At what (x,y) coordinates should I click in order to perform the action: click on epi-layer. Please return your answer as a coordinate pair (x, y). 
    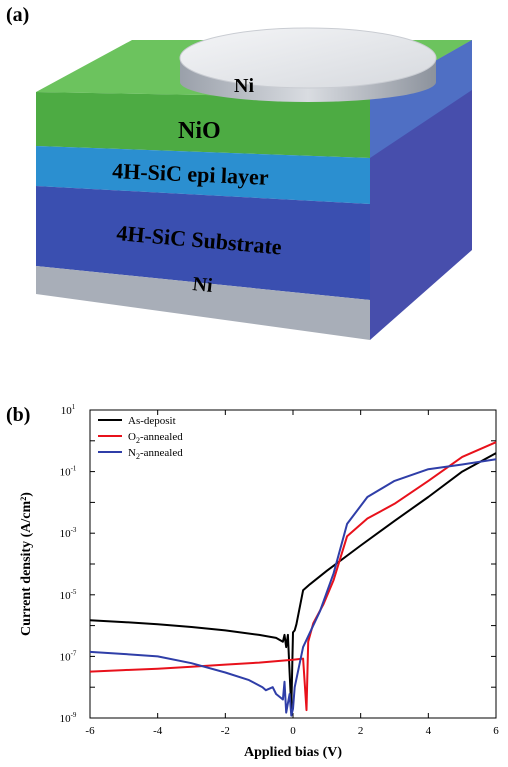
    Looking at the image, I should click on (203, 175).